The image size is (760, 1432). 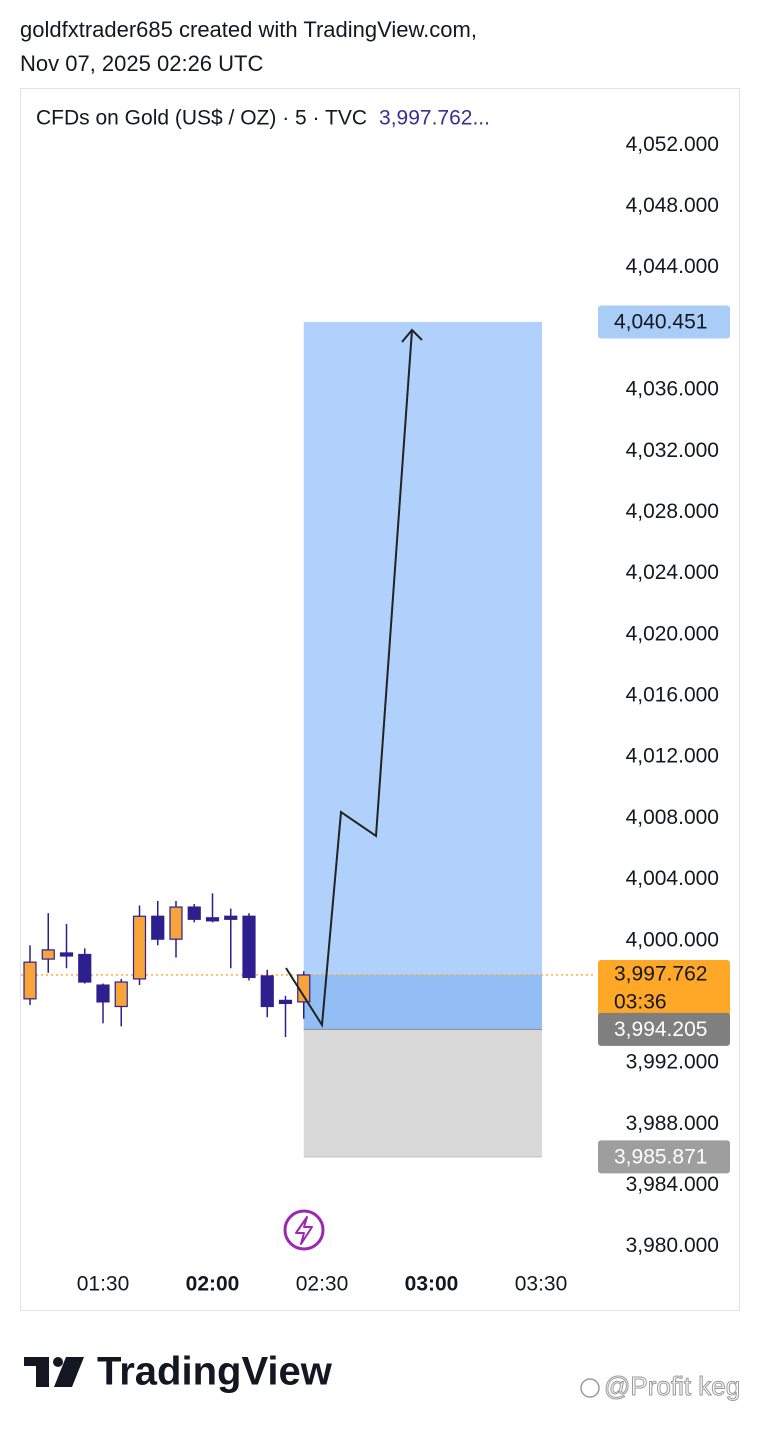 I want to click on y-tick-label: 4,036.000, so click(x=672, y=389).